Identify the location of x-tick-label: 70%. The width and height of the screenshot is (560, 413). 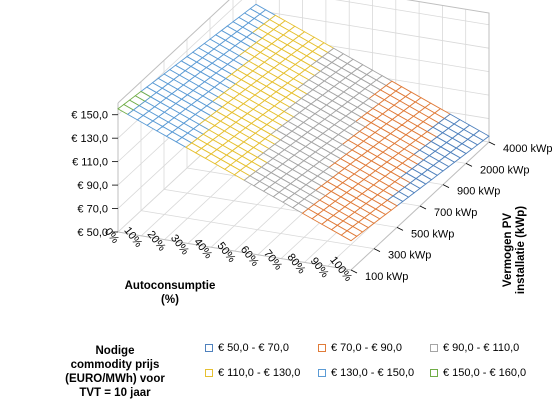
(272, 260).